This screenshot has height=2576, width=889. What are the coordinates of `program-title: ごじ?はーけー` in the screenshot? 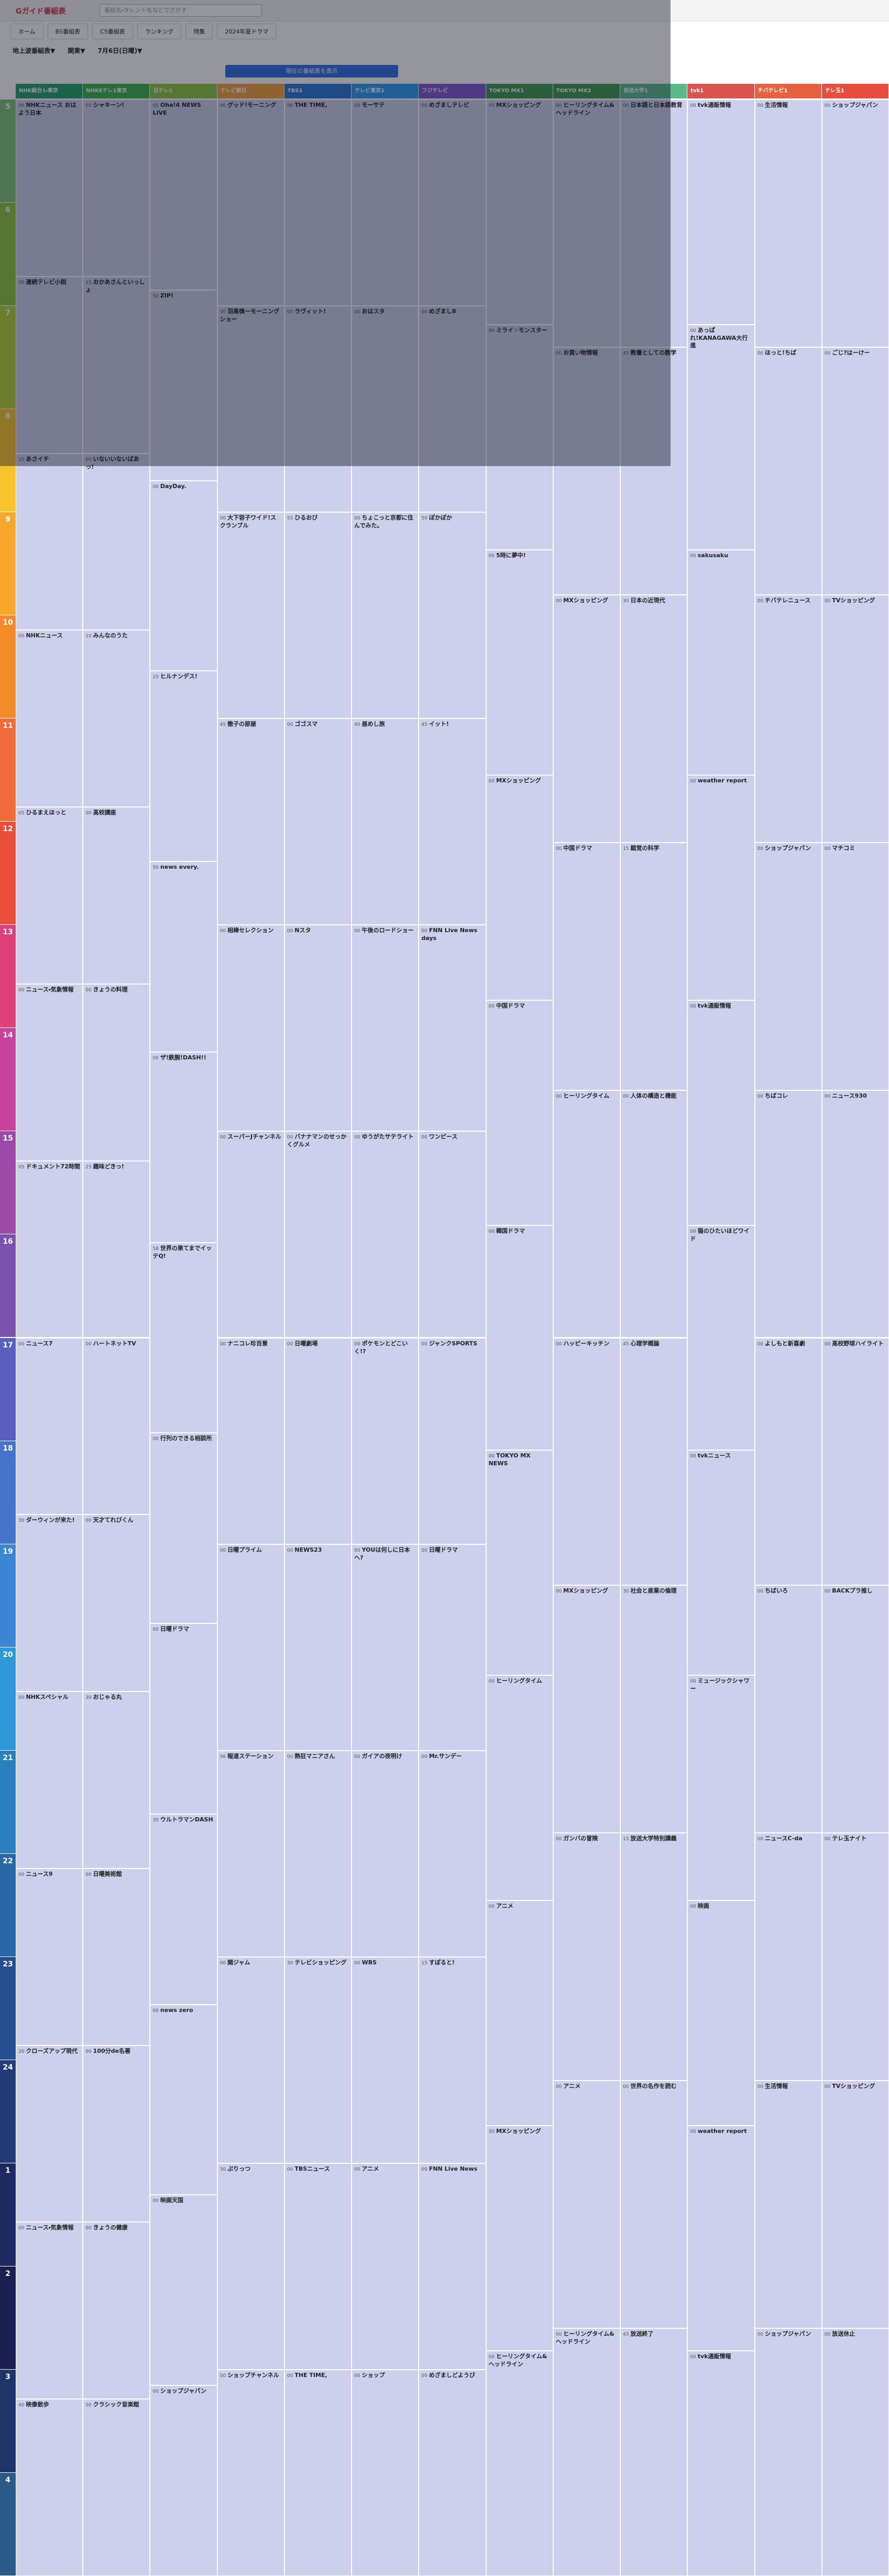 It's located at (851, 352).